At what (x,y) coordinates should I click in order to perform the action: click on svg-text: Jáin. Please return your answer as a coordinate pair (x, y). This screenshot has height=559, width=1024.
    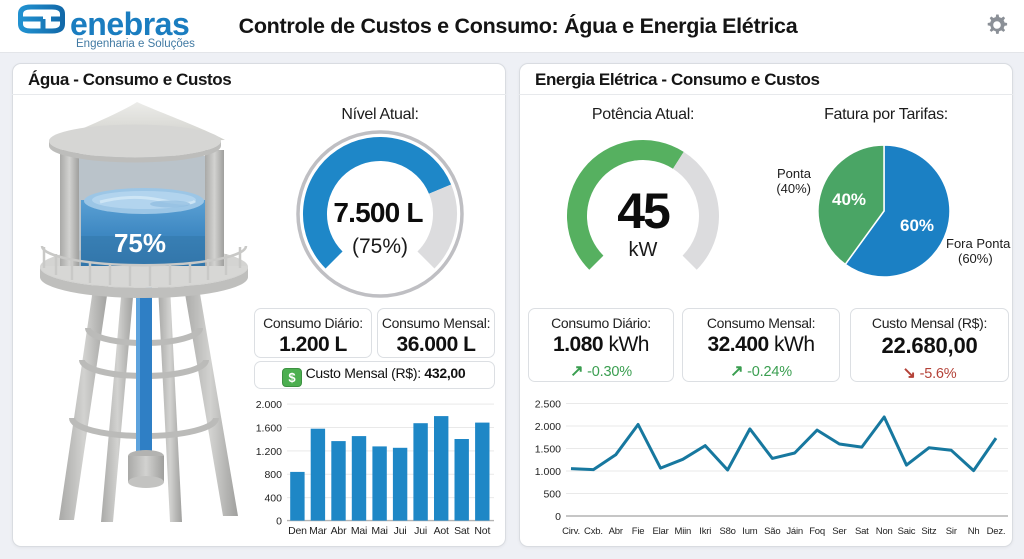
    Looking at the image, I should click on (794, 531).